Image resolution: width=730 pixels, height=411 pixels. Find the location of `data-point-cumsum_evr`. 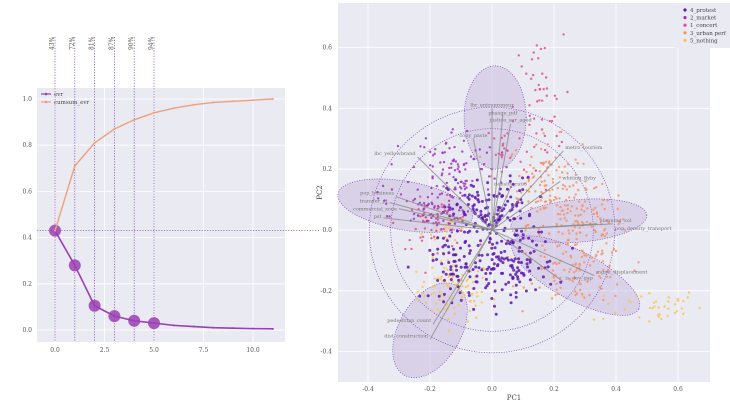

data-point-cumsum_evr is located at coordinates (272, 99).